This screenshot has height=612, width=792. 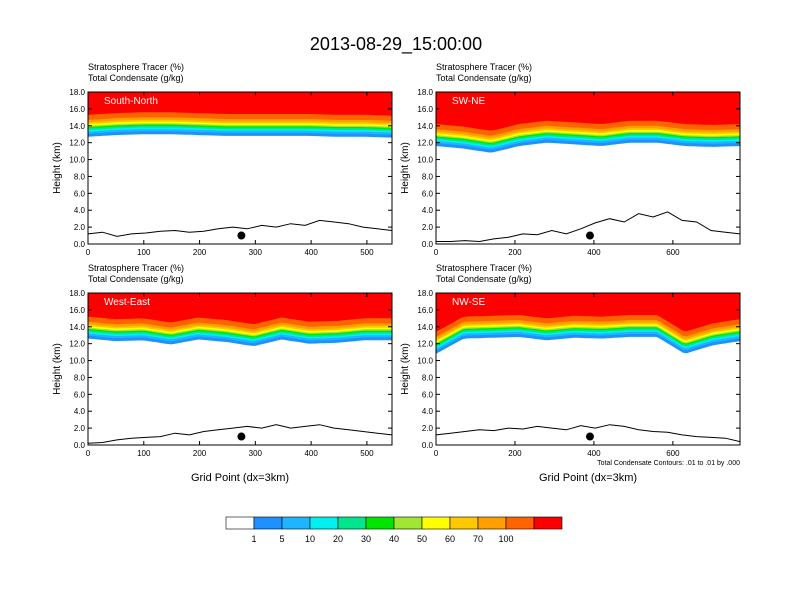 I want to click on panel-label: SW-NE, so click(x=468, y=101).